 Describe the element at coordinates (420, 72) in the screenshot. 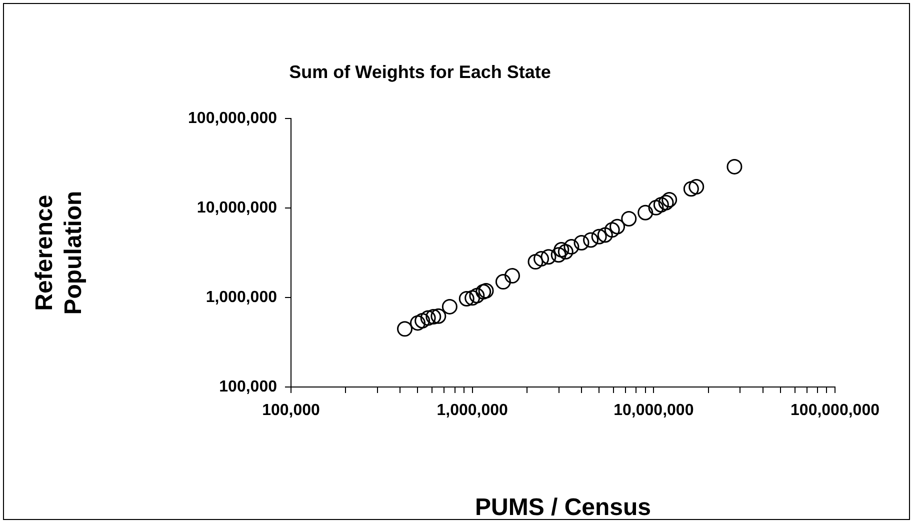

I see `chart-title: Sum of Weights for Each State` at that location.